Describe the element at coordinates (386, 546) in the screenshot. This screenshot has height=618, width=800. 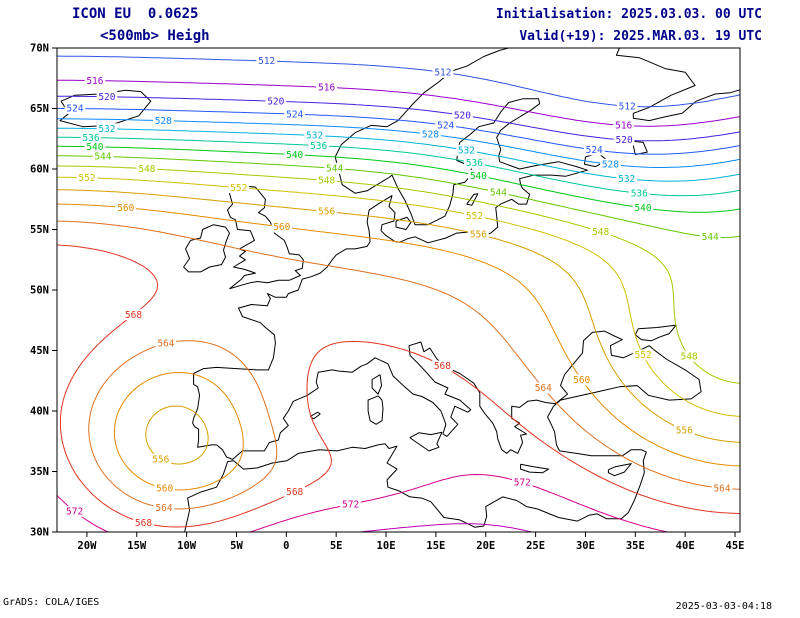
I see `lon-tick-label: 10E` at that location.